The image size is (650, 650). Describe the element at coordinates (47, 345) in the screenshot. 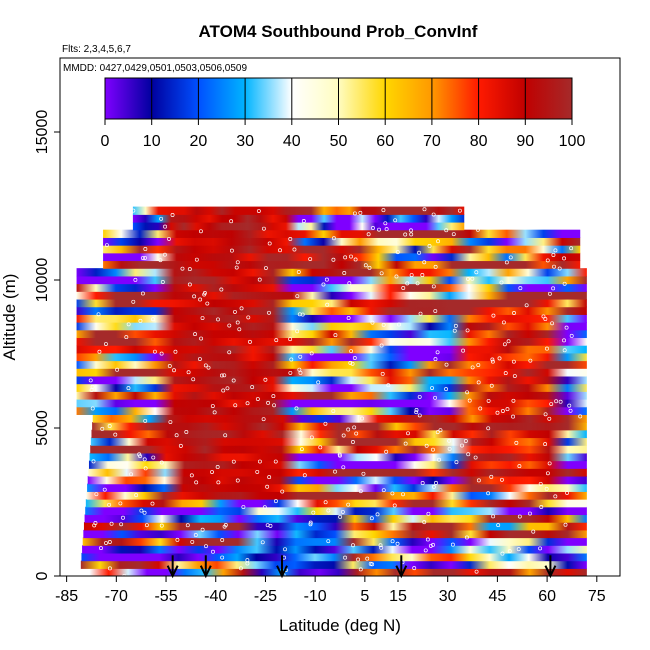

I see `y-axis: 0 5000 10000 15000` at that location.